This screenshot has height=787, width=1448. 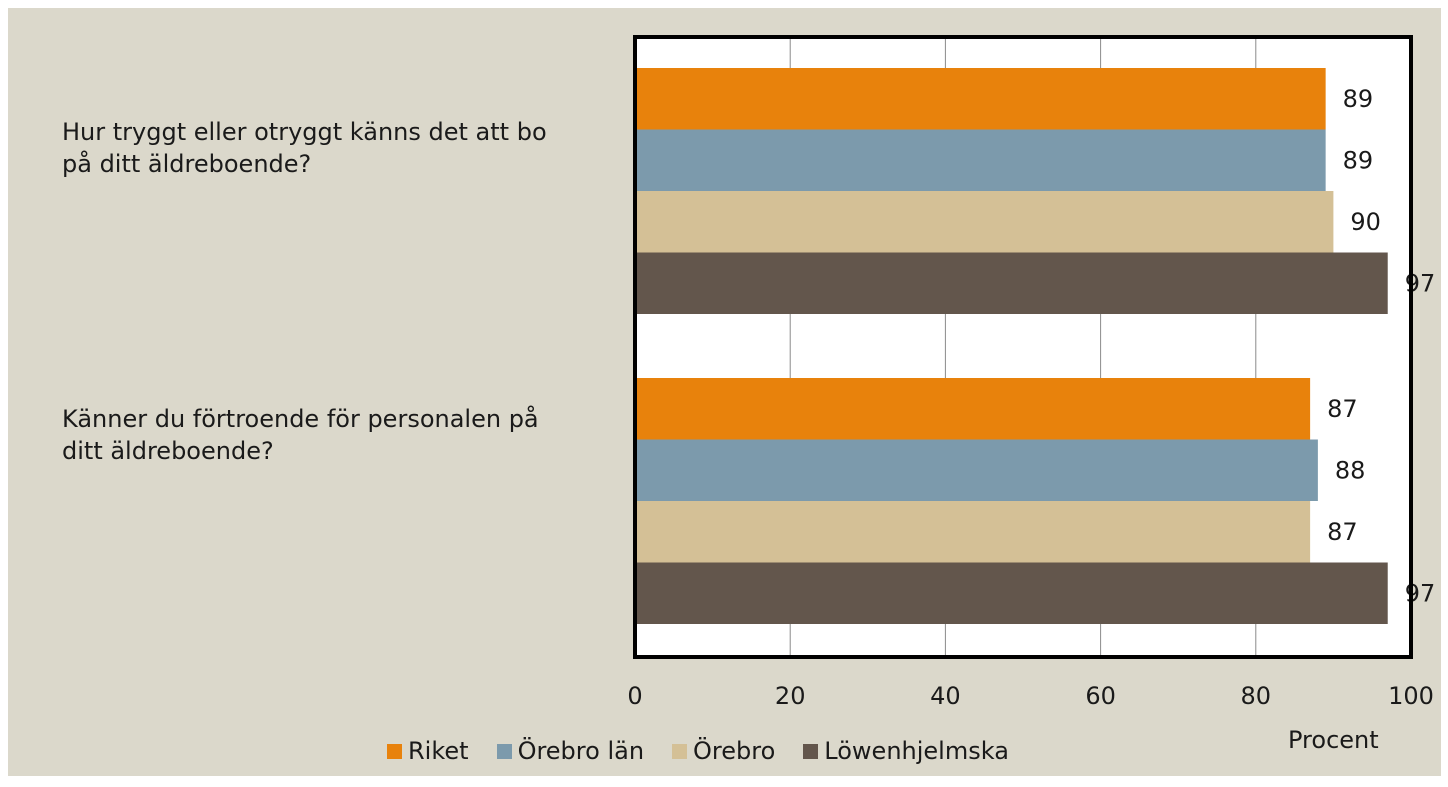 I want to click on legend-item-lowenhjelmska: Löwenhjelmska, so click(x=906, y=751).